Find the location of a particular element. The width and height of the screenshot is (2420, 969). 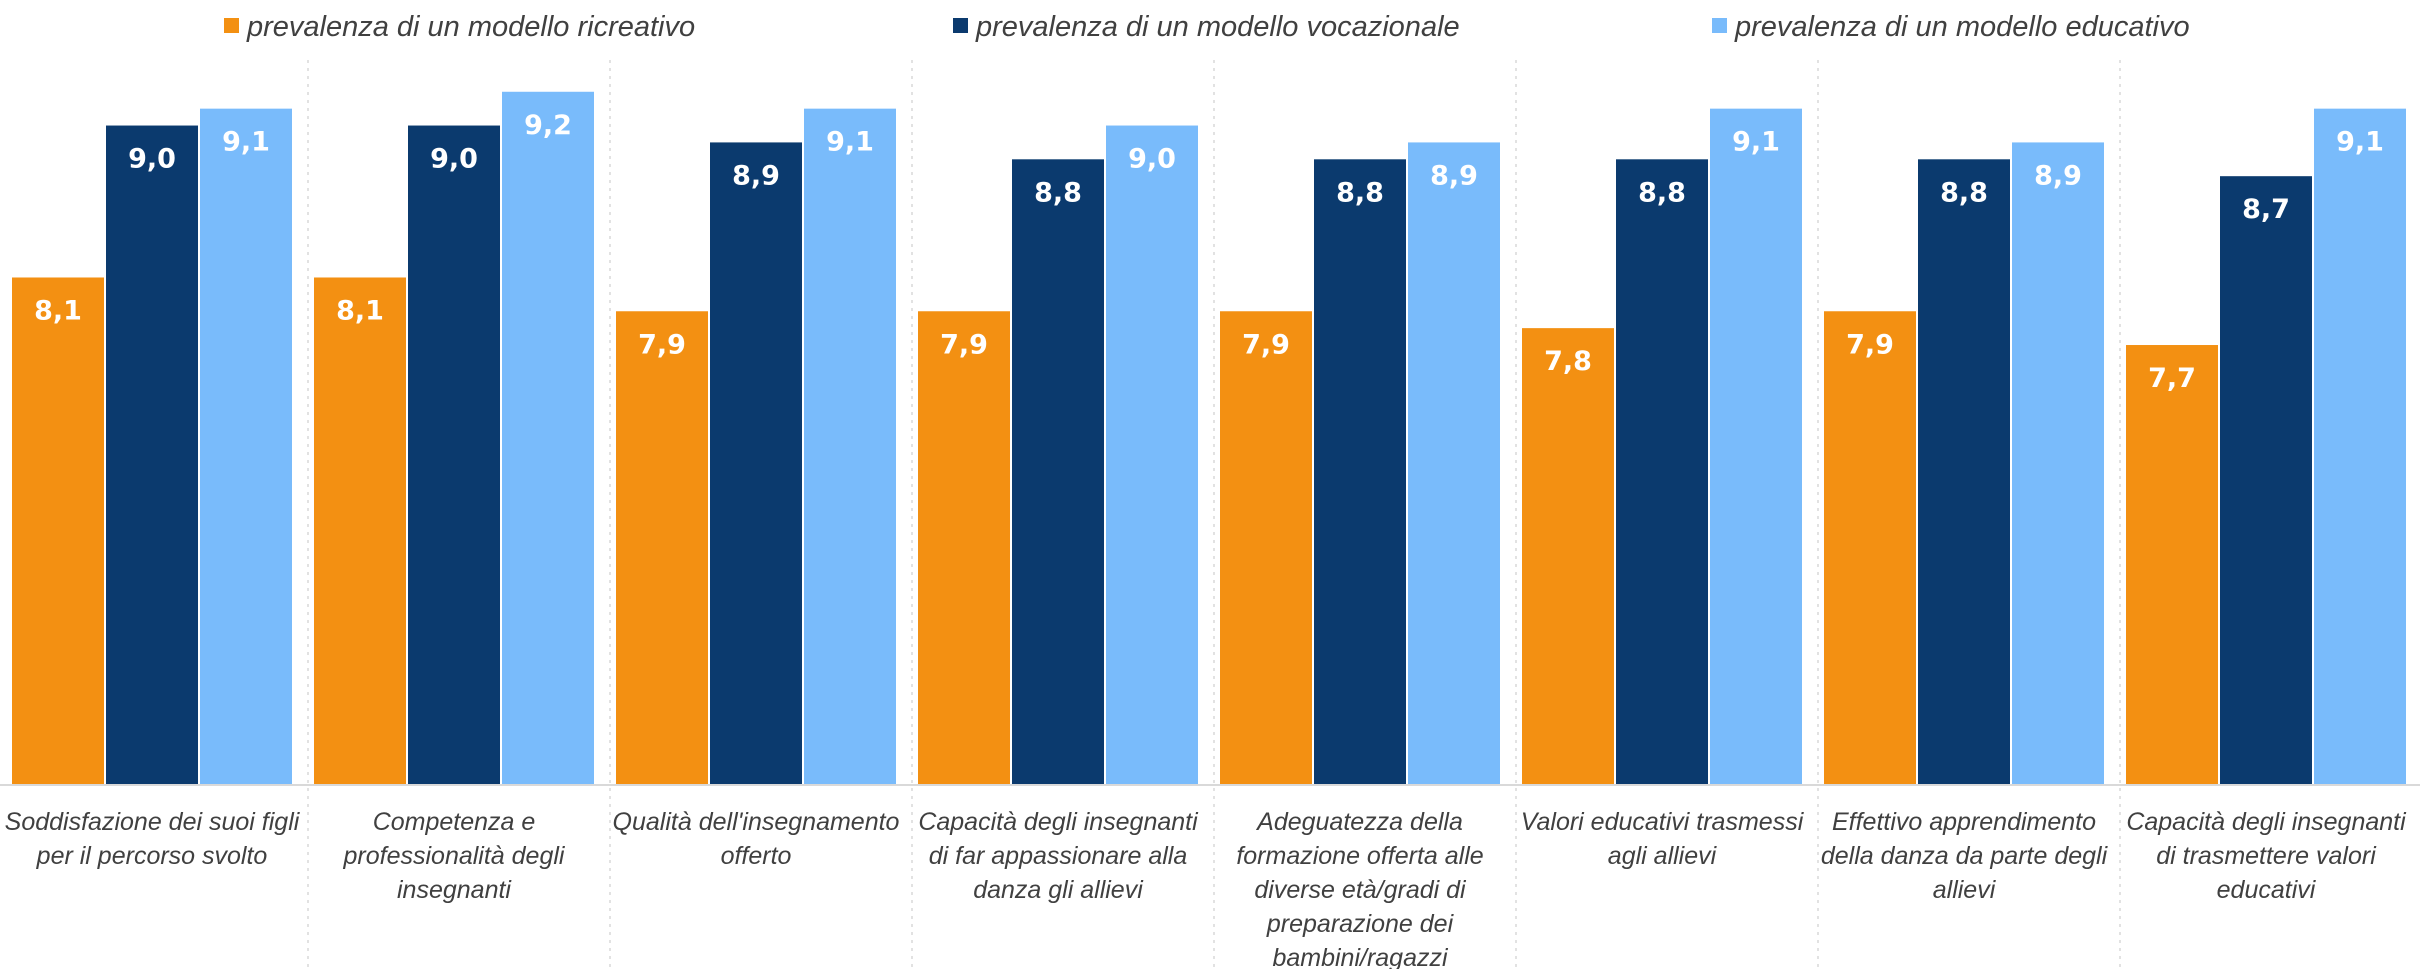

data-label-series3-cat3: 9,1 is located at coordinates (850, 142).